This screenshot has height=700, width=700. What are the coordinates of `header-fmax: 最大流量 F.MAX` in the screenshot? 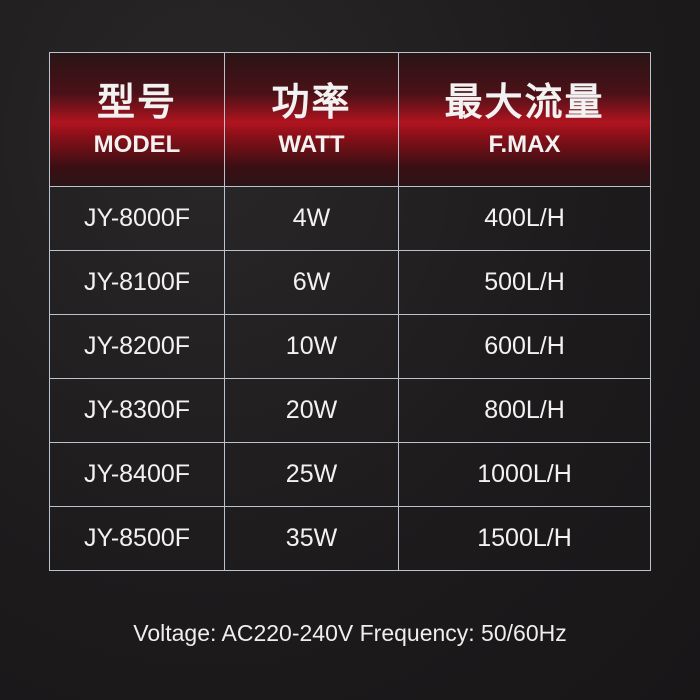 It's located at (524, 119).